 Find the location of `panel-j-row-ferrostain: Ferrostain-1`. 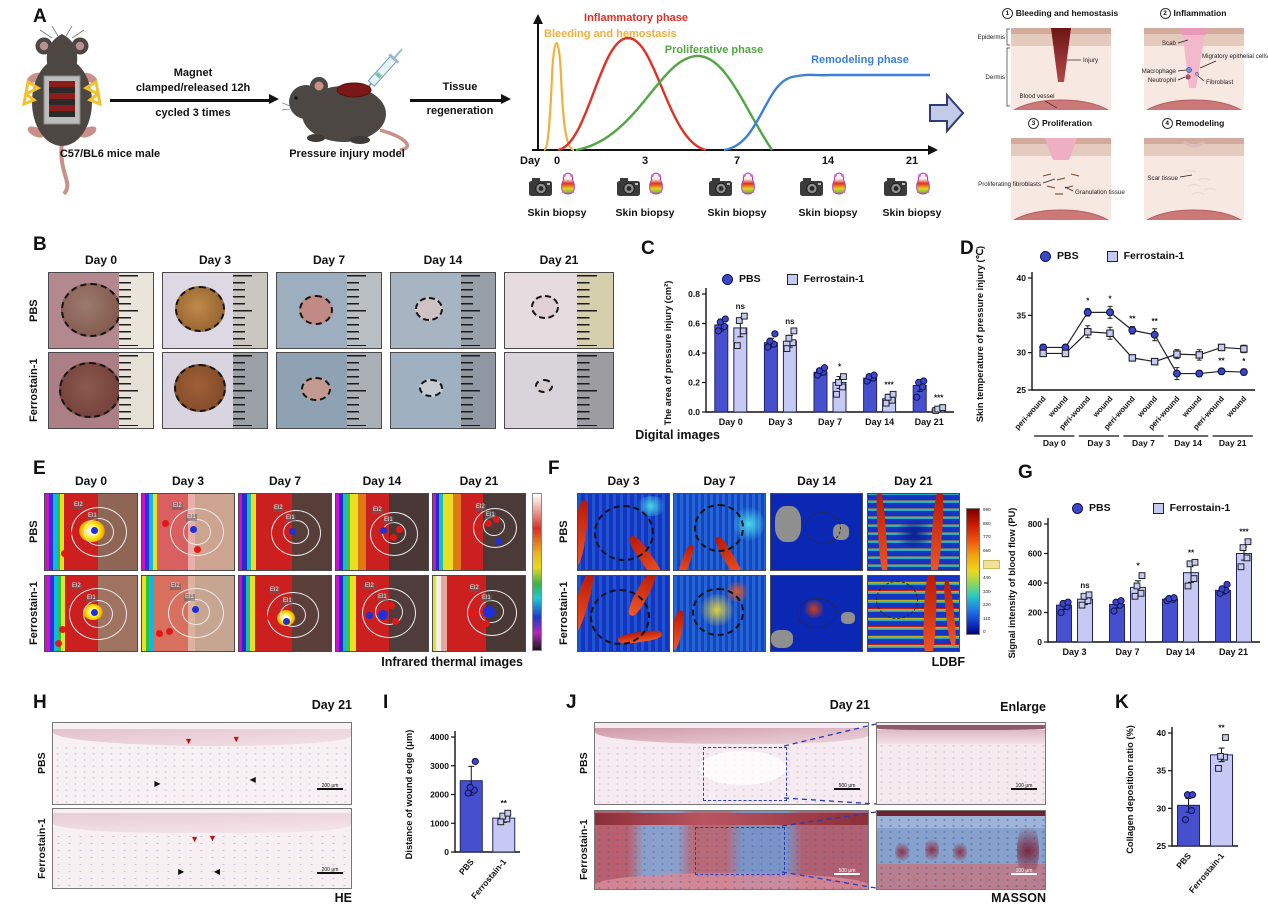

panel-j-row-ferrostain: Ferrostain-1 is located at coordinates (584, 850).